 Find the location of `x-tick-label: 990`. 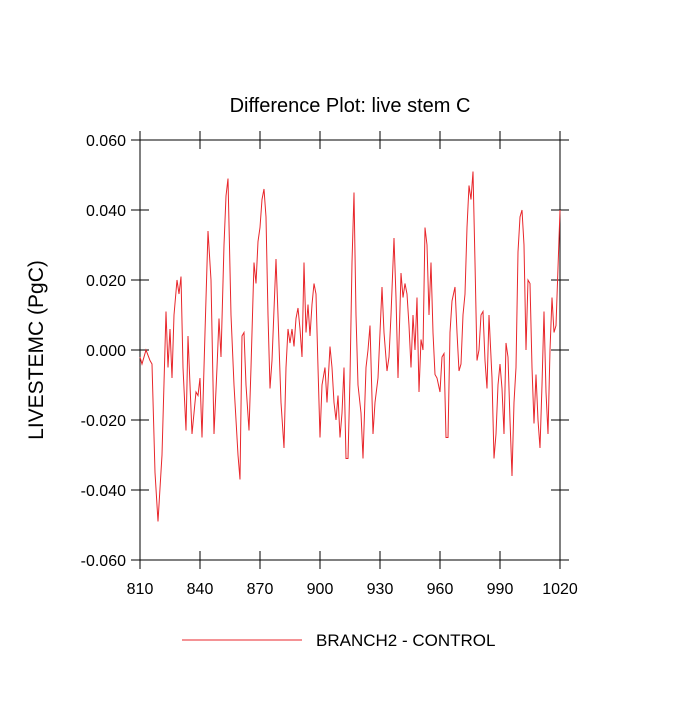

x-tick-label: 990 is located at coordinates (500, 589).